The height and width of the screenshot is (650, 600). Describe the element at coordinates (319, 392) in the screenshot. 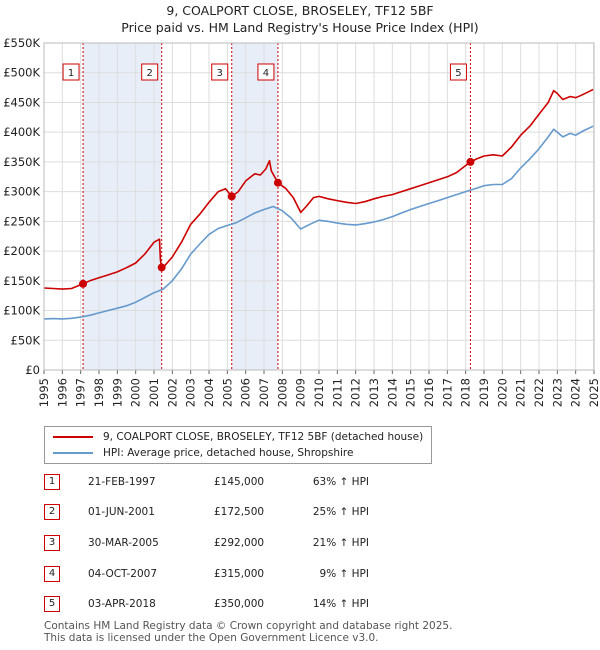

I see `x-tick-label: 2010` at that location.